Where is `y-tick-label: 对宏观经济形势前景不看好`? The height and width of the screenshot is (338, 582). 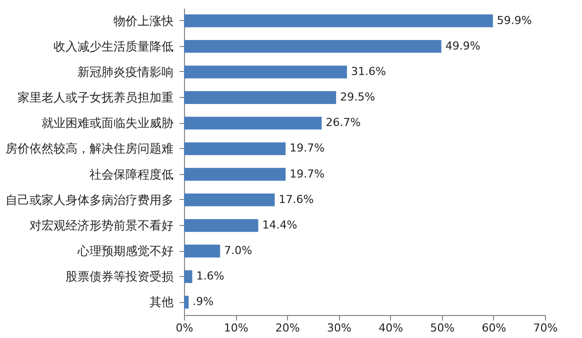
y-tick-label: 对宏观经济形势前景不看好 is located at coordinates (102, 225).